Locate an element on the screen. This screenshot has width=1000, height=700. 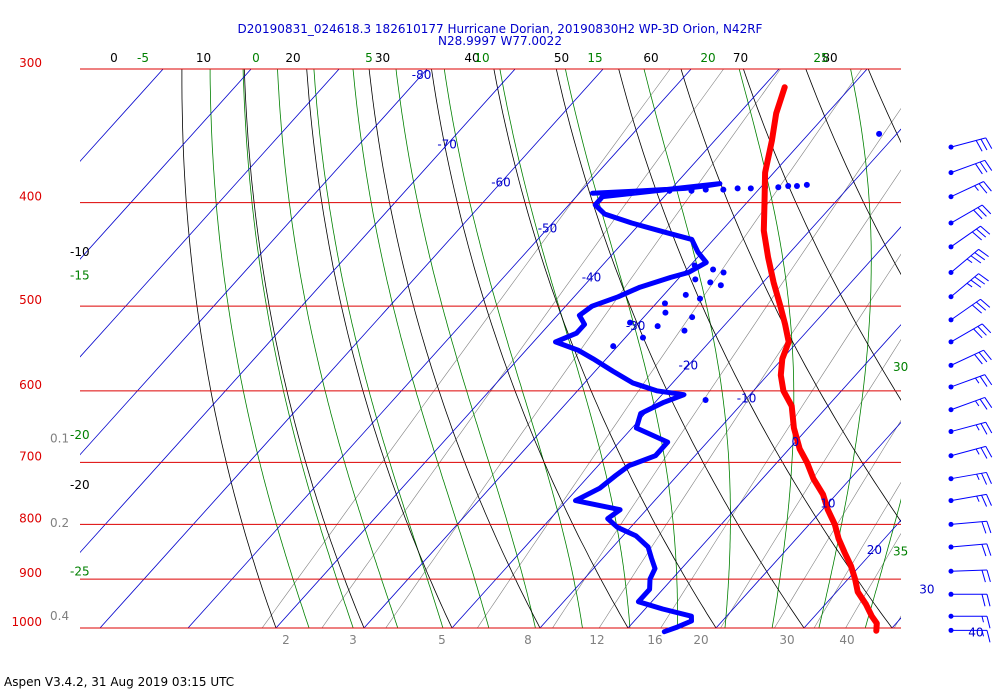
isotherm-label: 40 is located at coordinates (975, 633).